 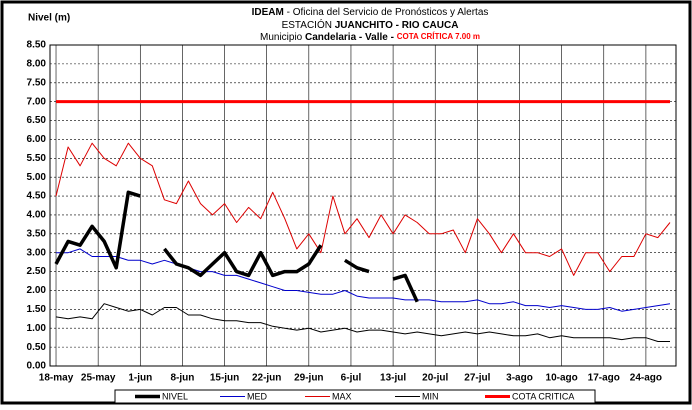 I want to click on legend-label: COTA CRITICA, so click(x=543, y=396).